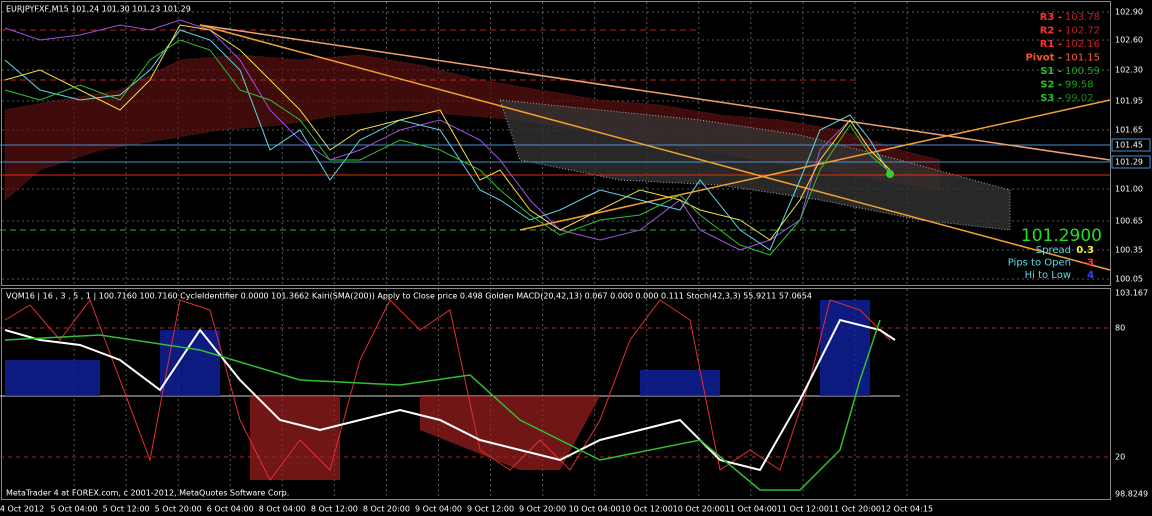  Describe the element at coordinates (595, 509) in the screenshot. I see `time-label: 10 Oct 04:00` at that location.